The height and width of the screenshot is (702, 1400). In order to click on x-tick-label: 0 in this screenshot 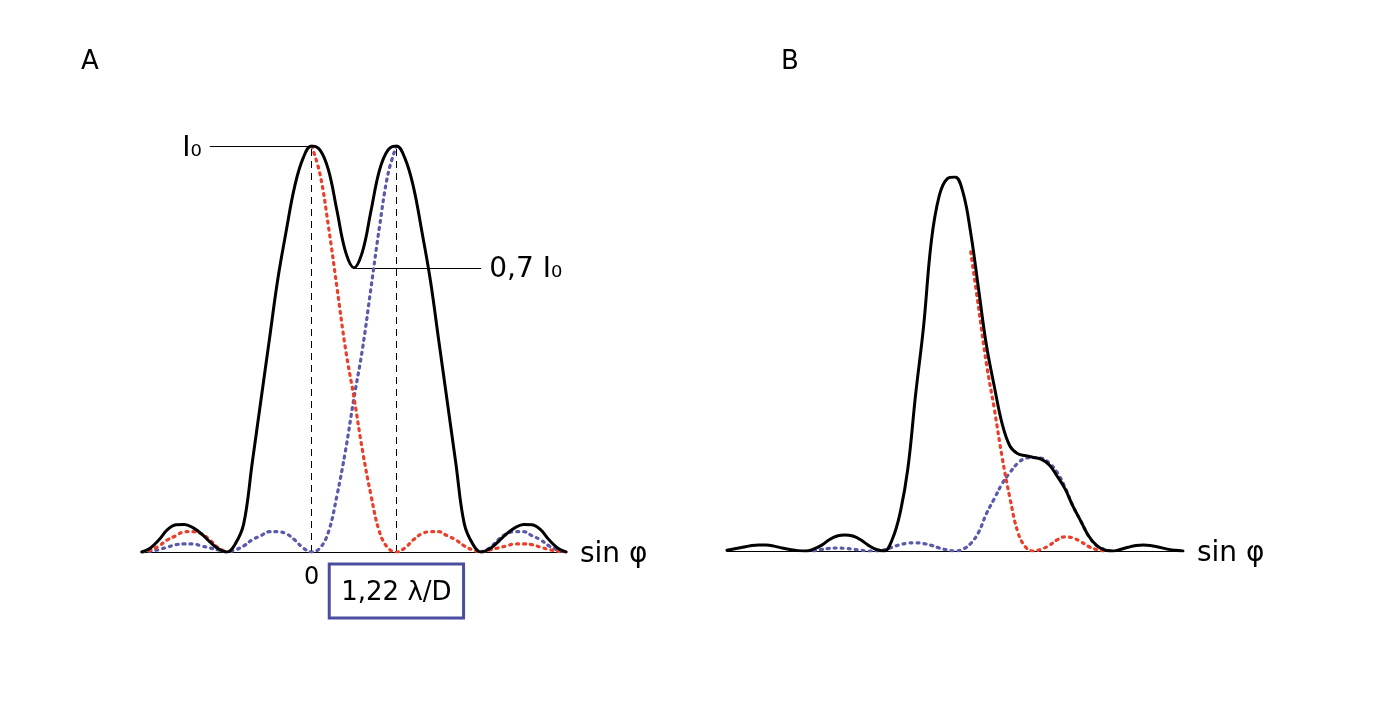, I will do `click(311, 576)`.